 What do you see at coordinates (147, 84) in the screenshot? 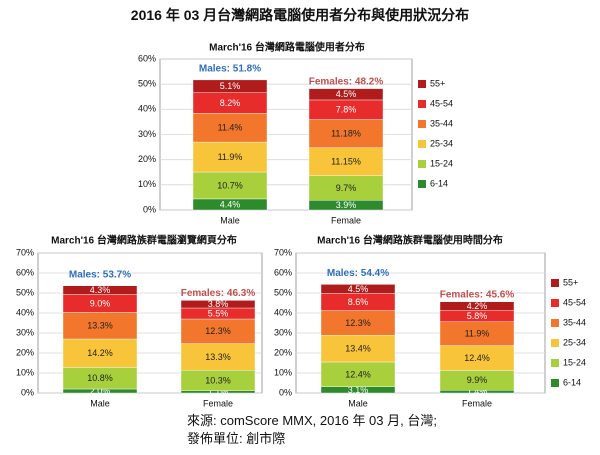
I see `y-tick-label: 50%` at bounding box center [147, 84].